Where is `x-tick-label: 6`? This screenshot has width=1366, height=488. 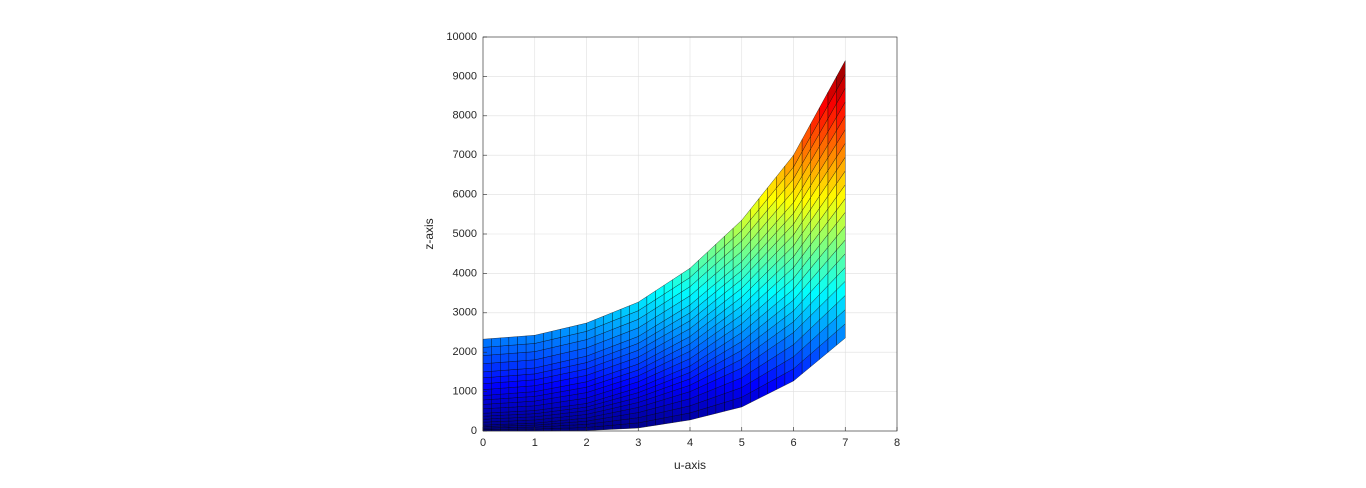
x-tick-label: 6 is located at coordinates (793, 443).